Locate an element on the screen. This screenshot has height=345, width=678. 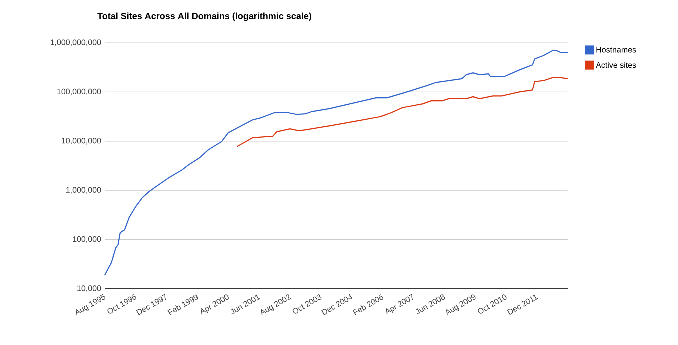
x-tick-label: Dec 2011 is located at coordinates (522, 305).